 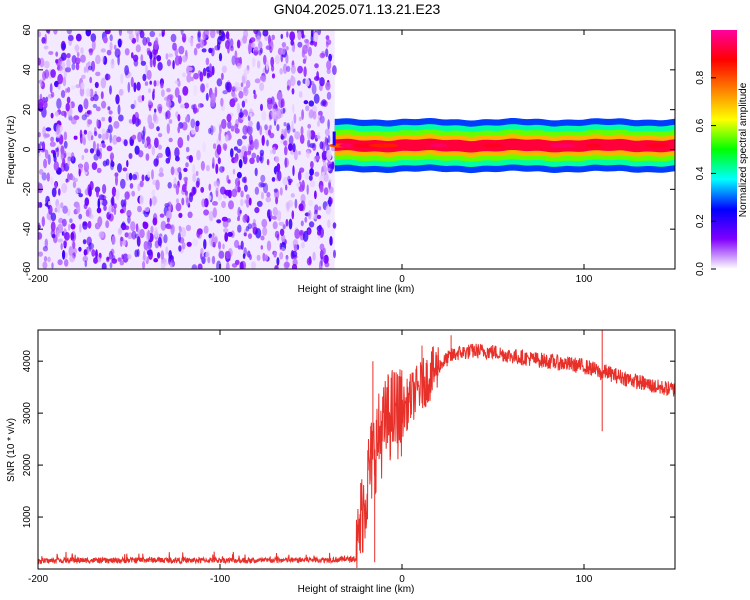 What do you see at coordinates (27, 413) in the screenshot?
I see `y-tick-label: 3000` at bounding box center [27, 413].